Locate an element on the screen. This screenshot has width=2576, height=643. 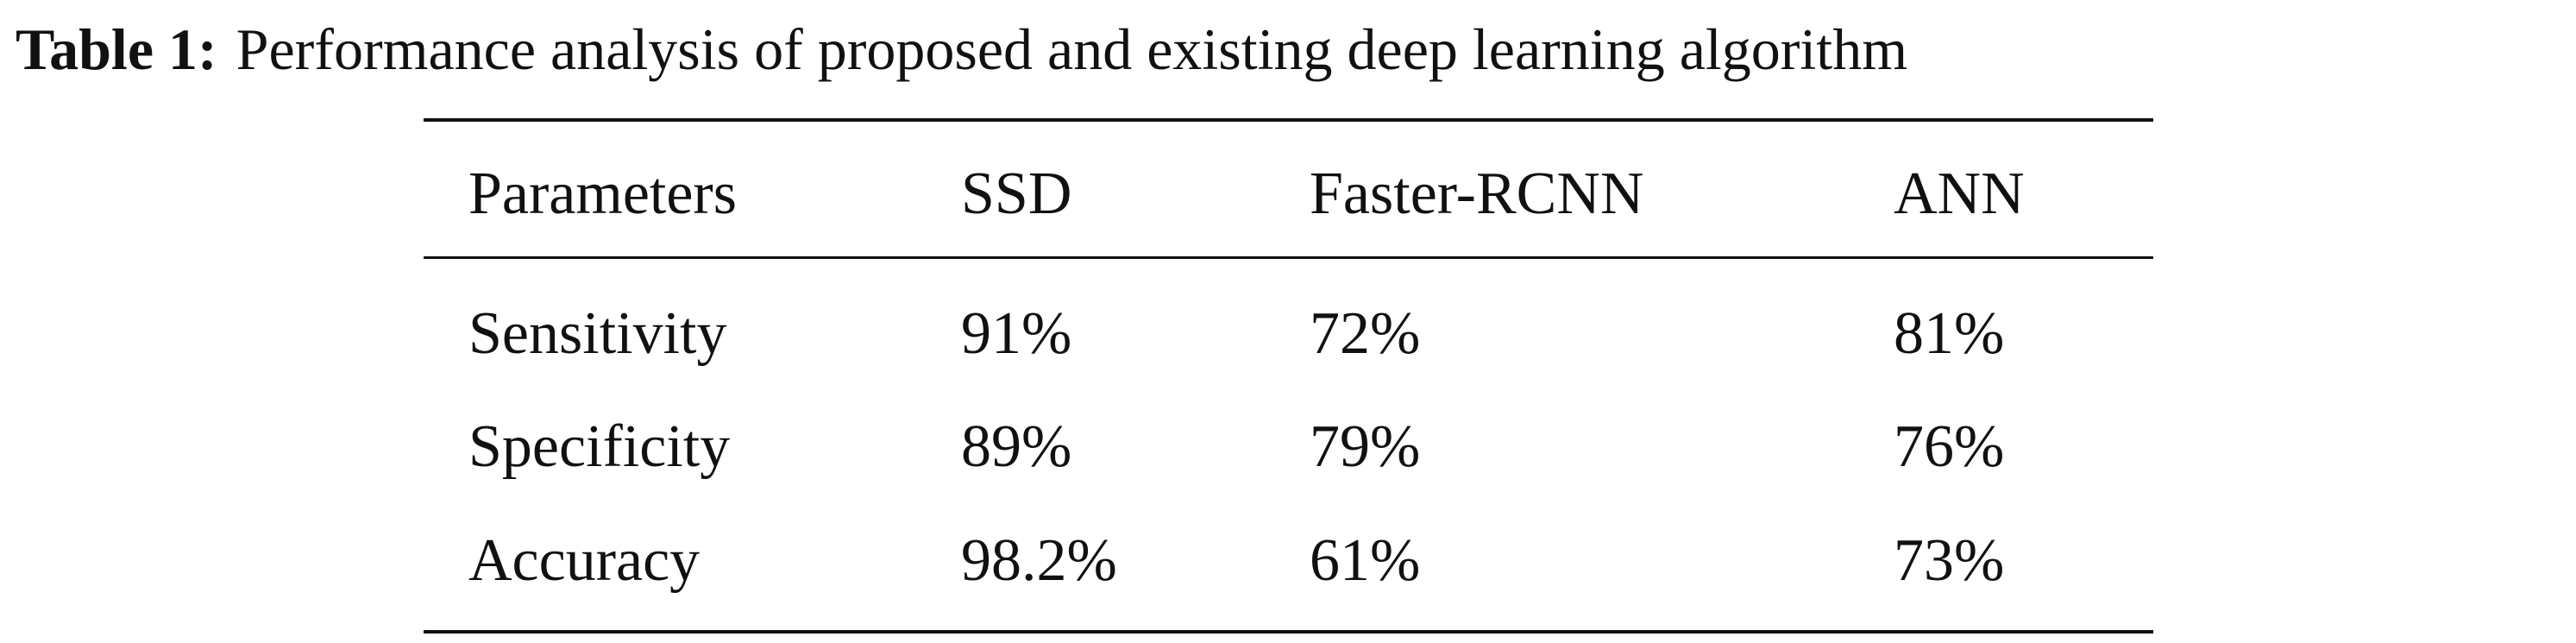
table-cell: Specificity is located at coordinates (599, 447).